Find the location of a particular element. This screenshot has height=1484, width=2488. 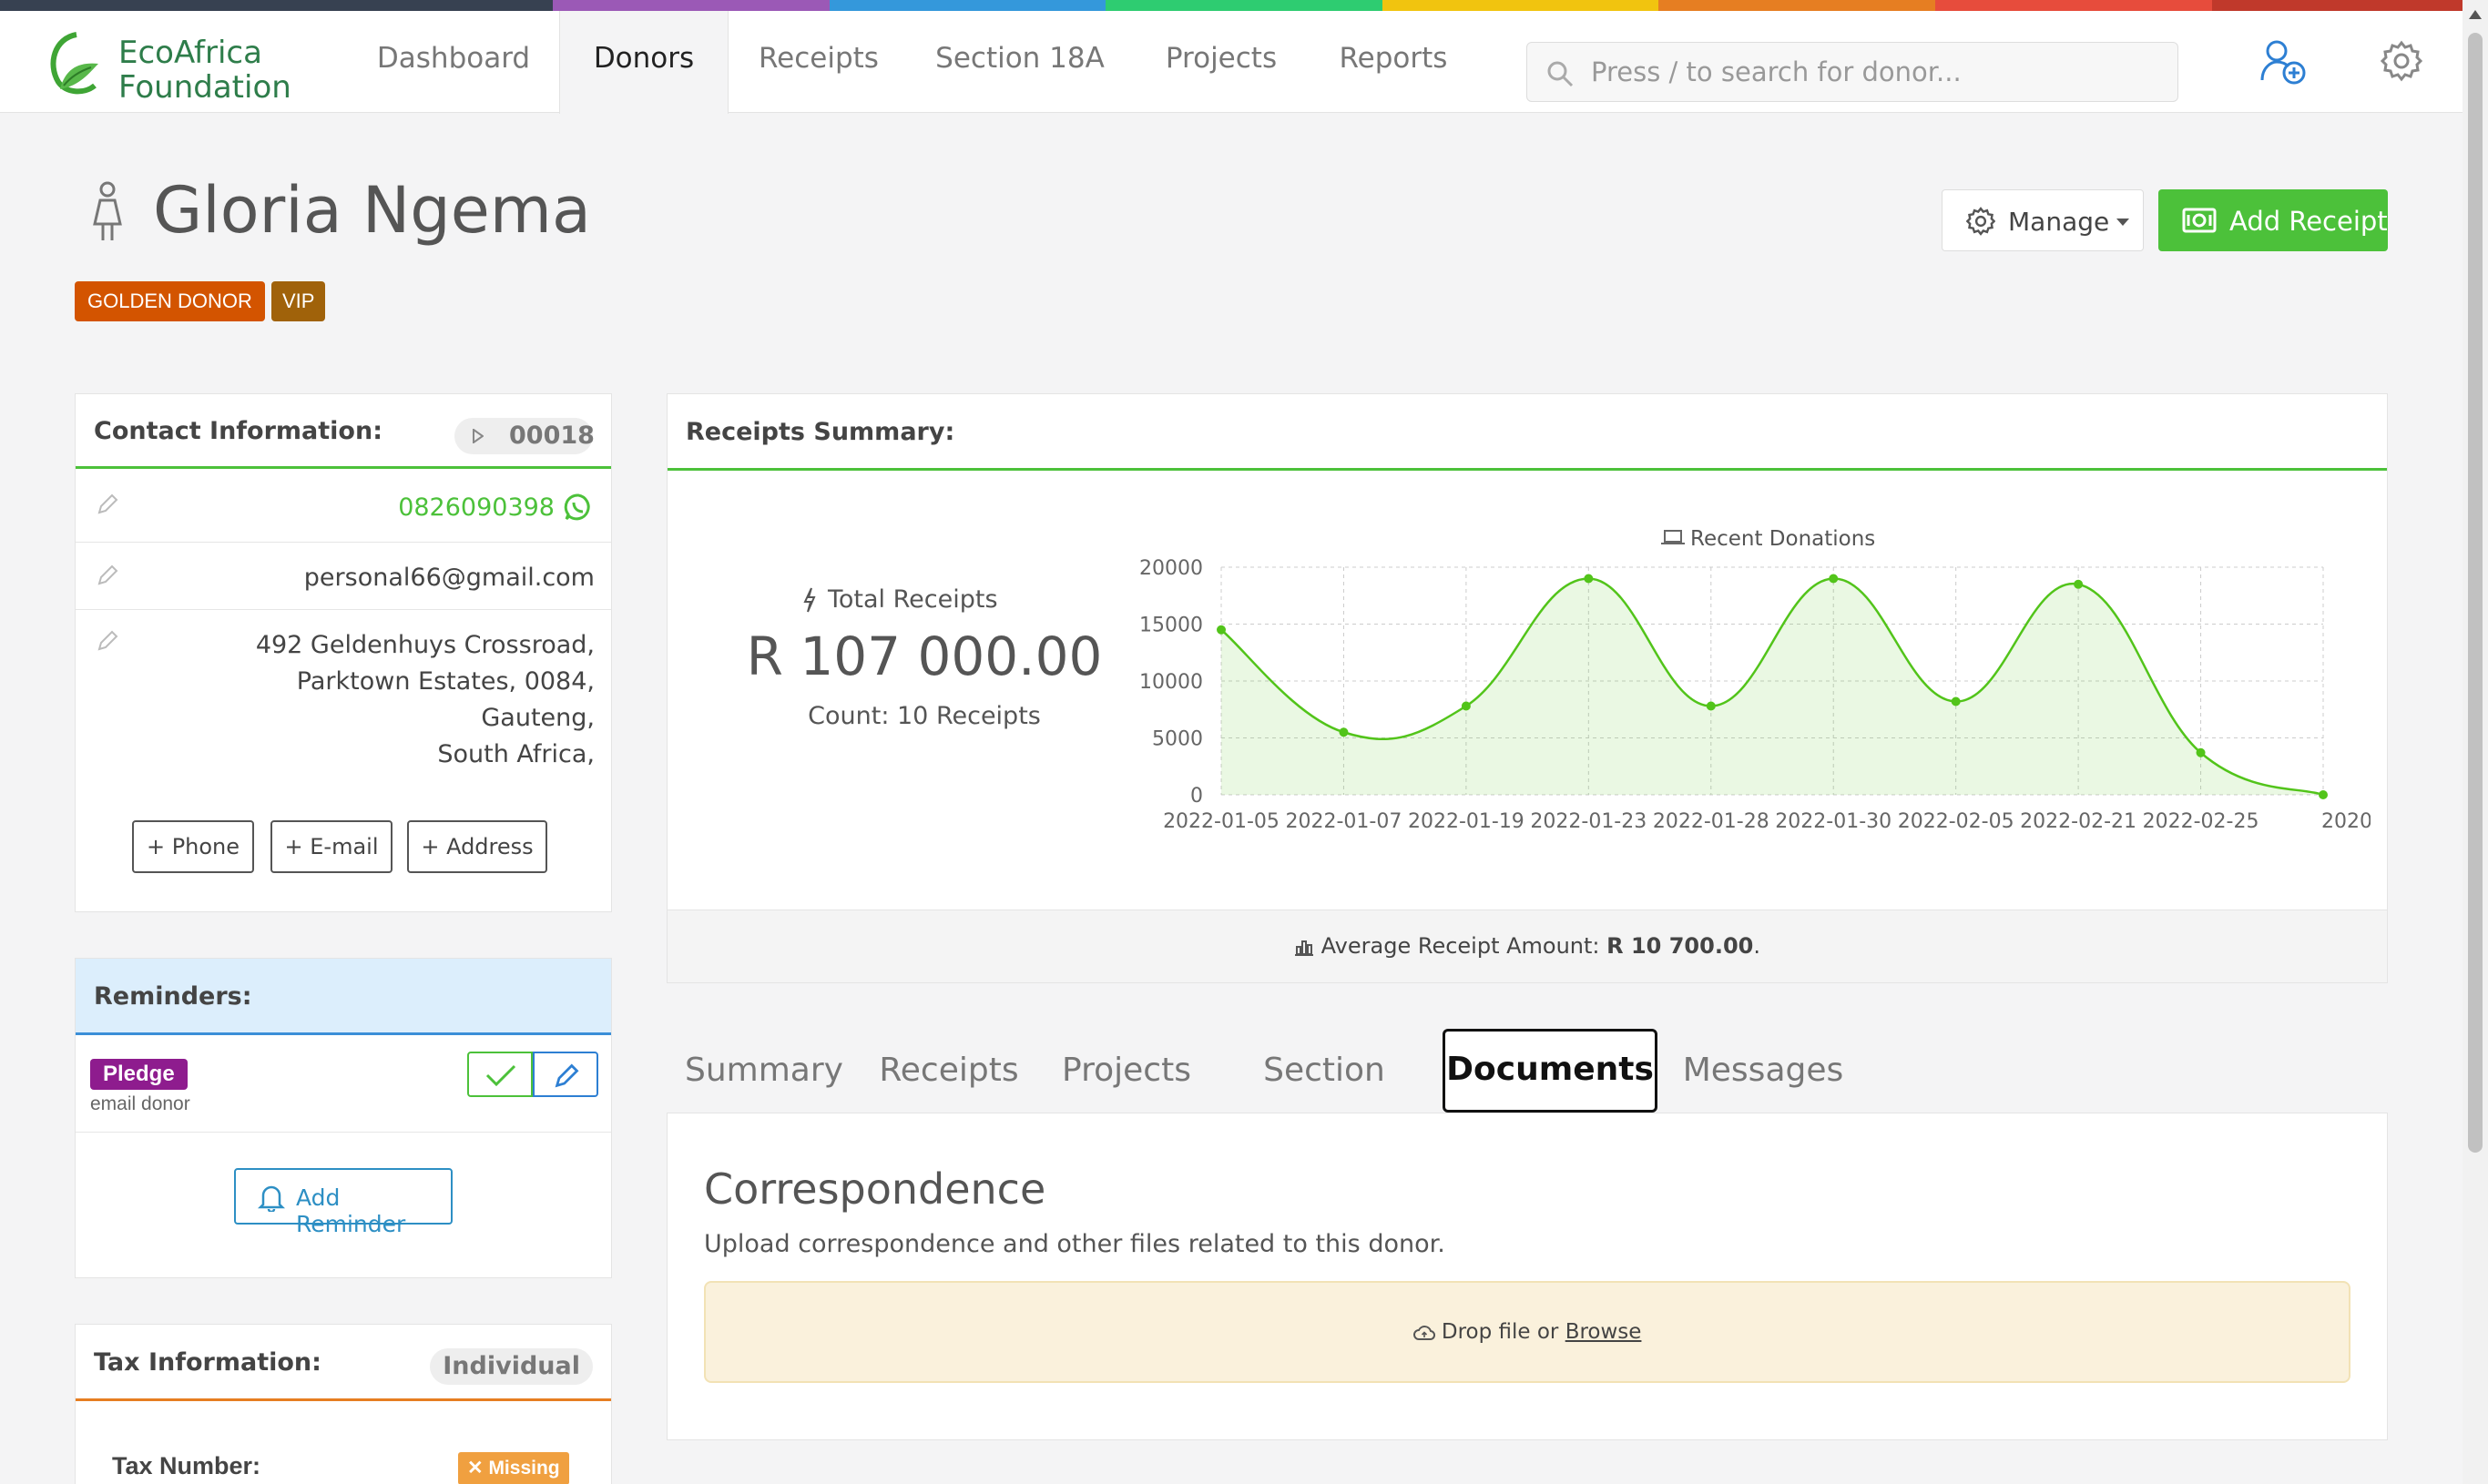

brand-name-line2: Foundation is located at coordinates (204, 87).